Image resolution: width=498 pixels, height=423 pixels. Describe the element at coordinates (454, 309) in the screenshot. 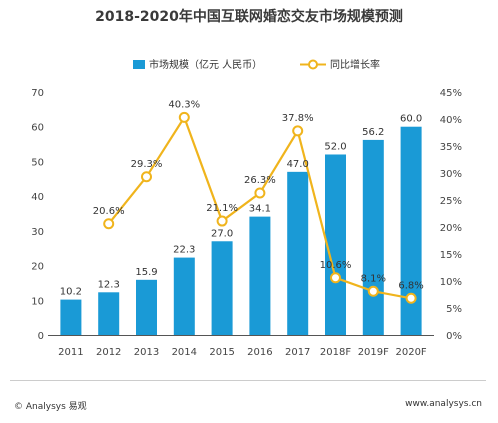

I see `y-right-tick-label: 5%` at that location.